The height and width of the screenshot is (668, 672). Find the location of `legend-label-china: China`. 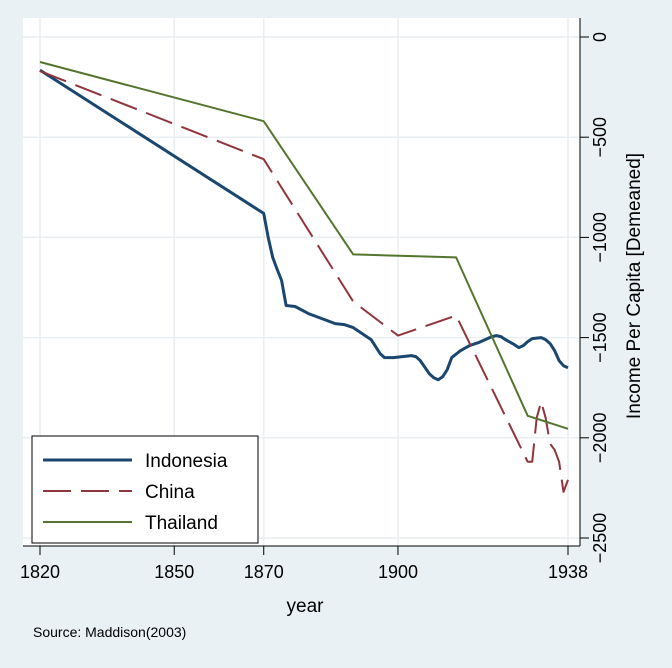

legend-label-china: China is located at coordinates (170, 492).